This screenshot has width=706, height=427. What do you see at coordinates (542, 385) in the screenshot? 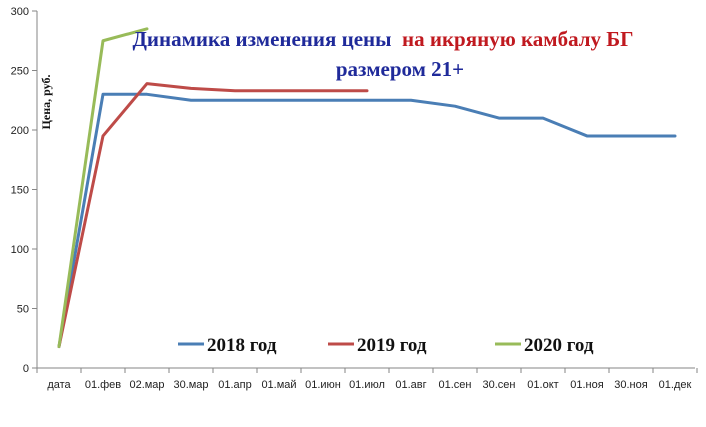
I see `x-tick-label: 01.окт` at bounding box center [542, 385].